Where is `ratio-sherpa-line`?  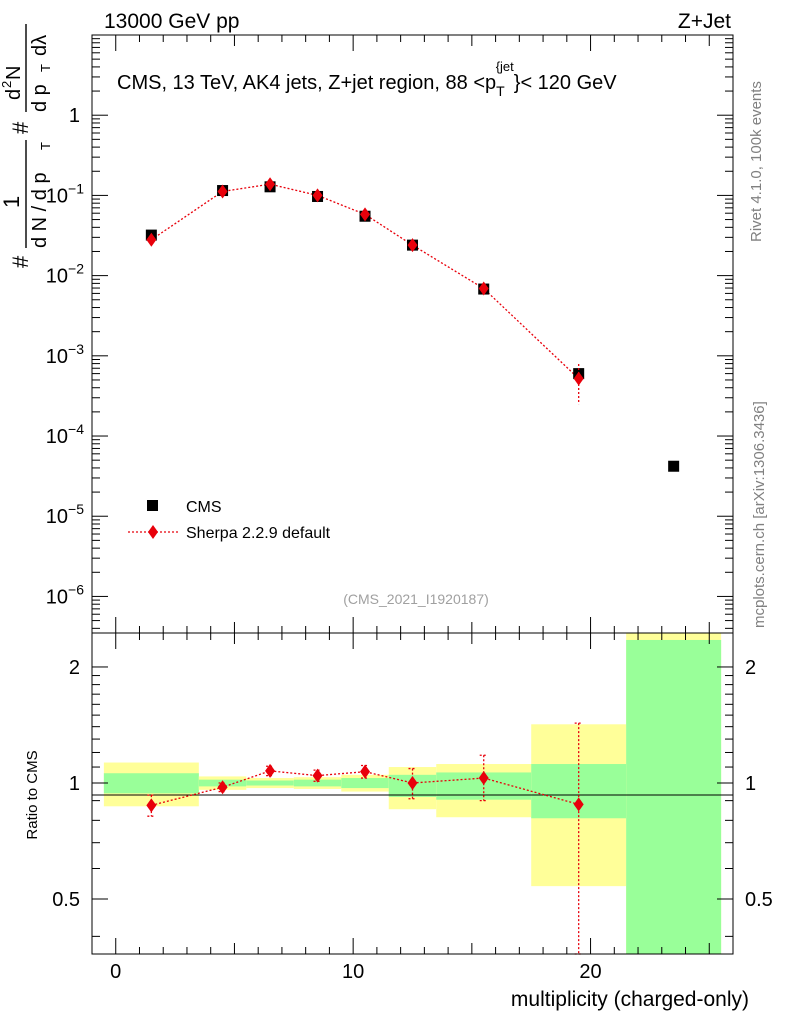
ratio-sherpa-line is located at coordinates (365, 788).